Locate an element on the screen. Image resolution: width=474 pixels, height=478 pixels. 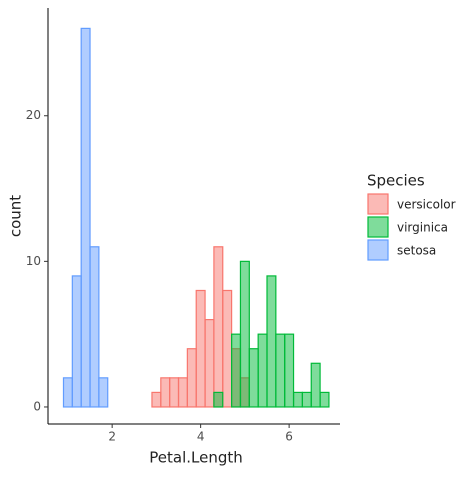
x-tick-label: 6 is located at coordinates (289, 437).